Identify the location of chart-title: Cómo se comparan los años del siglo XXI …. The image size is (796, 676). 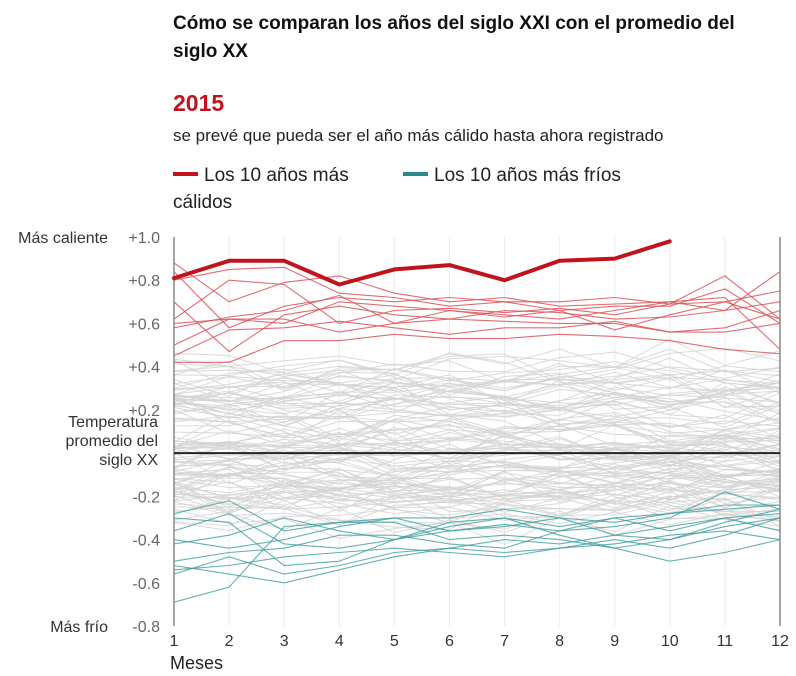
(454, 37).